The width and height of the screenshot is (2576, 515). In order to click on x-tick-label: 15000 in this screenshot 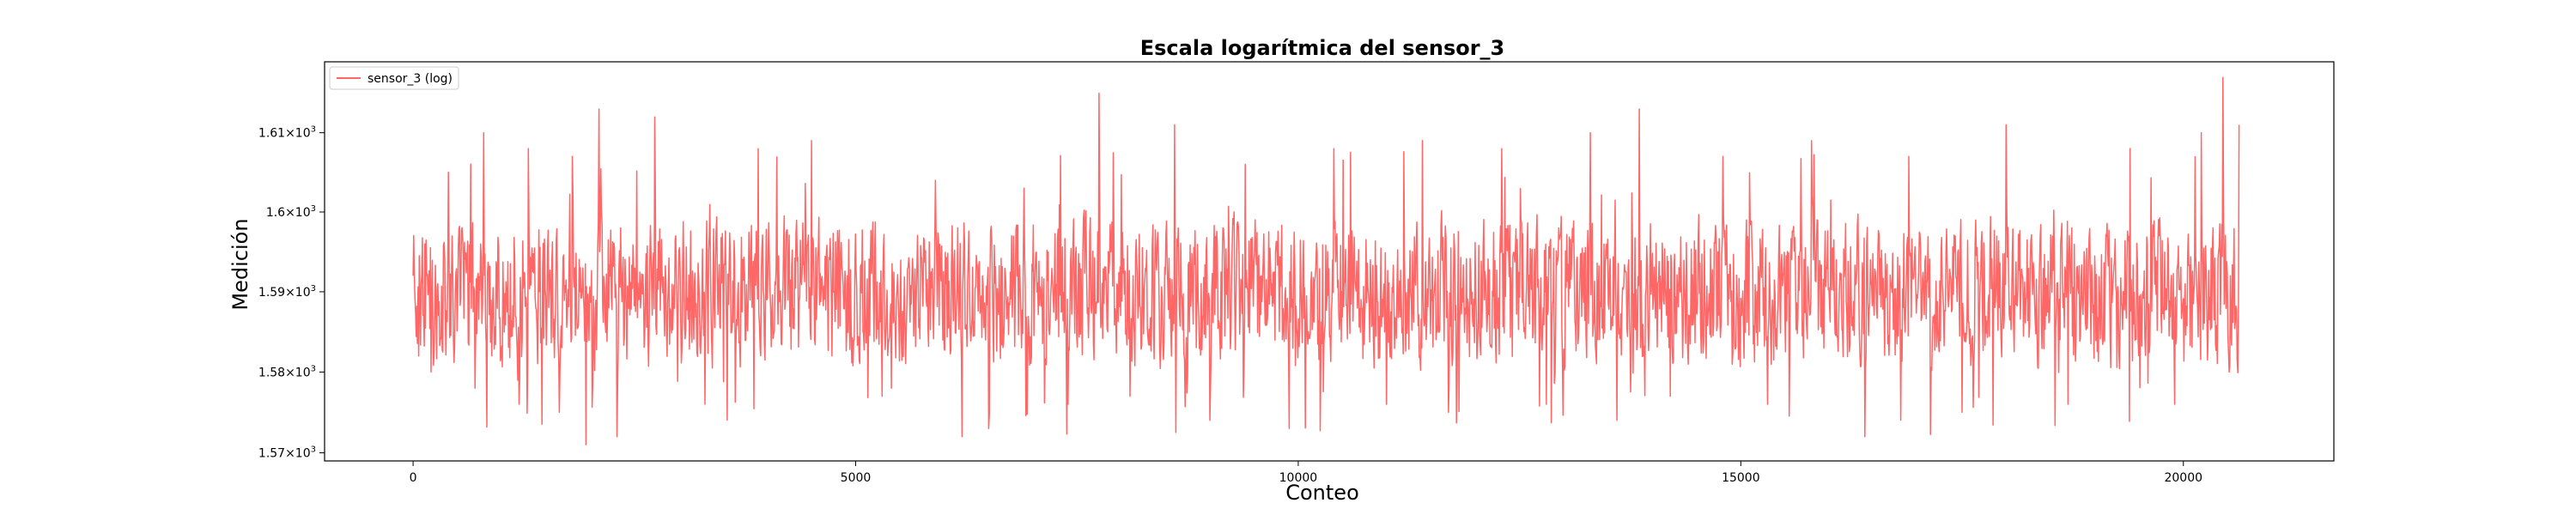, I will do `click(1741, 478)`.